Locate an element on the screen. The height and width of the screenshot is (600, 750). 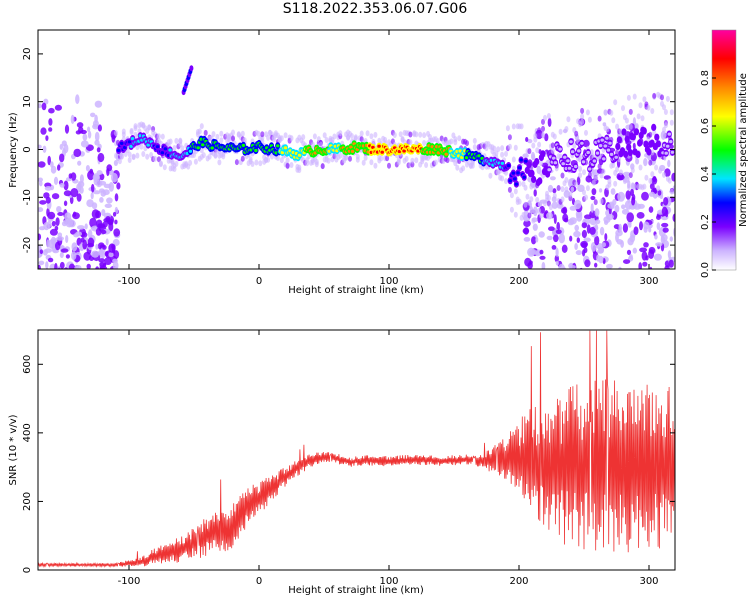
snr-x-tick-label: -100 is located at coordinates (129, 581).